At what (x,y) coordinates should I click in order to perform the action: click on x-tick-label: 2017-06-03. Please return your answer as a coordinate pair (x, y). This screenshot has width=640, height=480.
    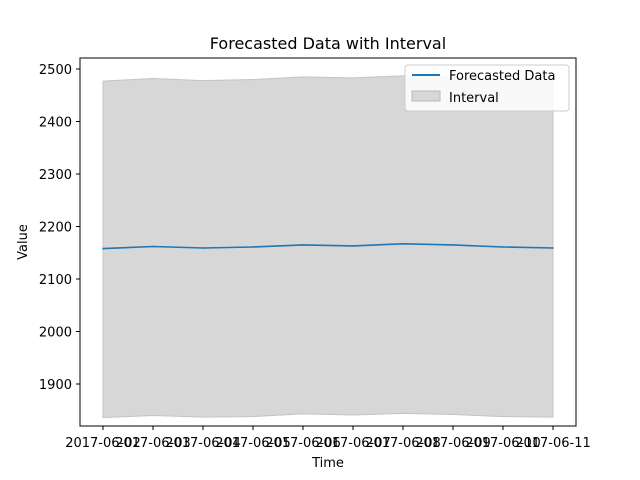
    Looking at the image, I should click on (153, 443).